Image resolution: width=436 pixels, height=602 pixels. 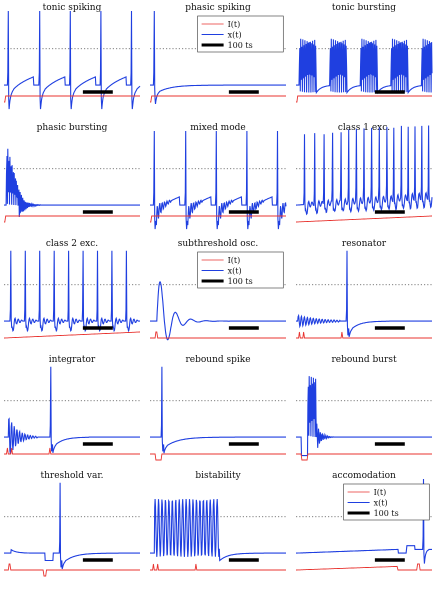 I want to click on panel-title: bistability, so click(x=218, y=476).